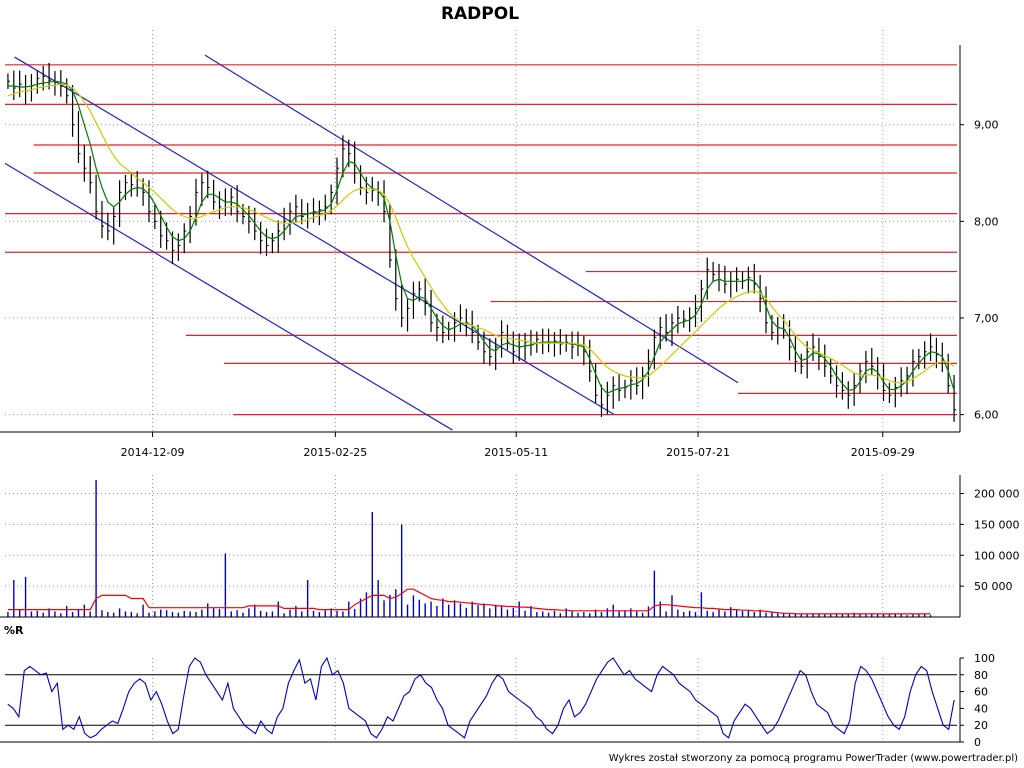 This screenshot has width=1024, height=768. I want to click on y-tick-label: 100, so click(984, 658).